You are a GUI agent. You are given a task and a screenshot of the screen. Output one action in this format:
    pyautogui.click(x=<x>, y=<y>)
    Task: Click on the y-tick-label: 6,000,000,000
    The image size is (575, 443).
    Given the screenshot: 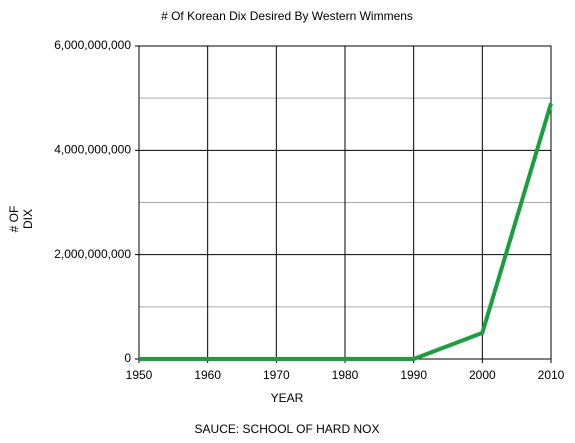 What is the action you would take?
    pyautogui.click(x=92, y=45)
    